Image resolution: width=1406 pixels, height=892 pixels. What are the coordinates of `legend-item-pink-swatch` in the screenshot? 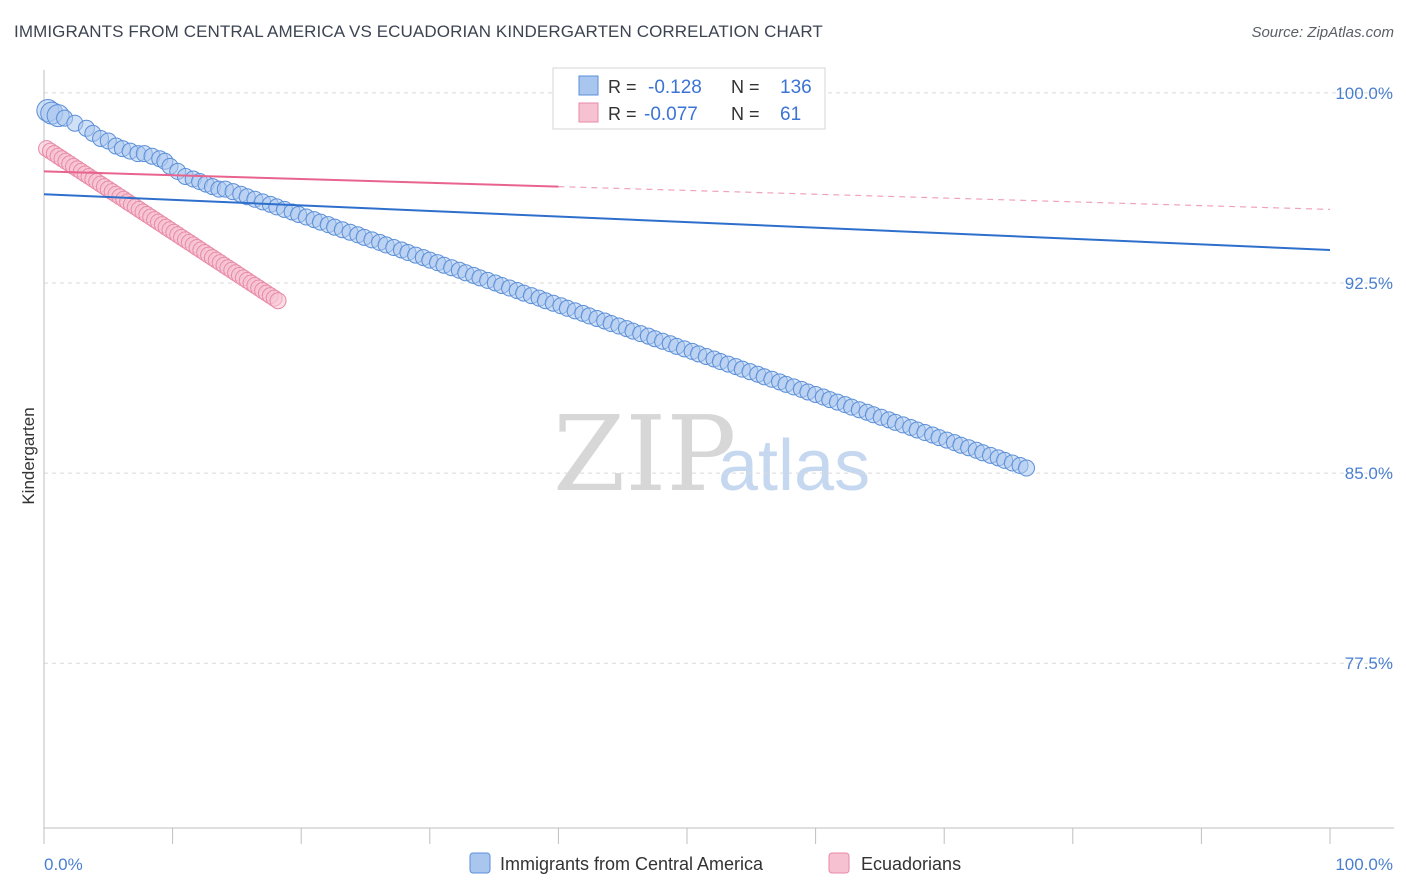 It's located at (839, 863).